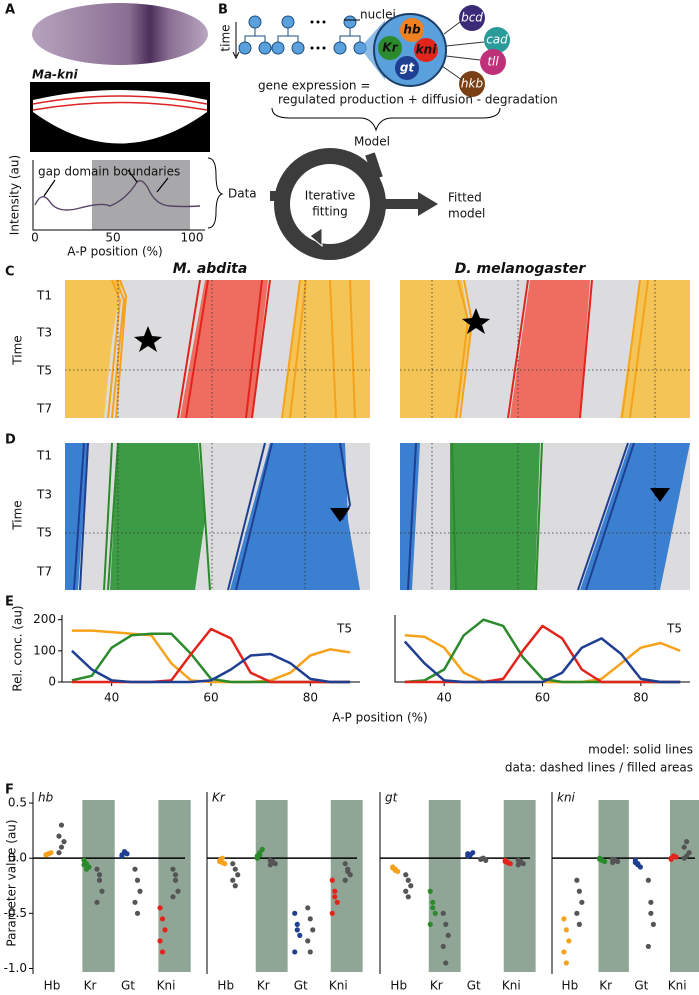 The width and height of the screenshot is (699, 995). What do you see at coordinates (217, 349) in the screenshot?
I see `spacetime-c-left` at bounding box center [217, 349].